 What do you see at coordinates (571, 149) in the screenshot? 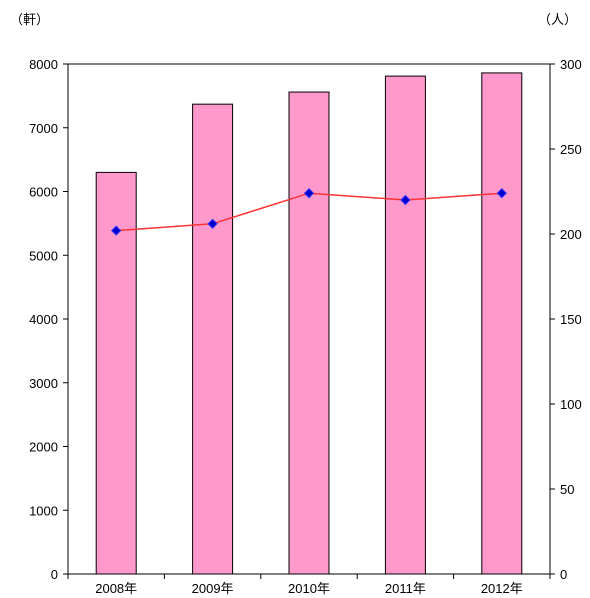
I see `right-tick-label: 250` at bounding box center [571, 149].